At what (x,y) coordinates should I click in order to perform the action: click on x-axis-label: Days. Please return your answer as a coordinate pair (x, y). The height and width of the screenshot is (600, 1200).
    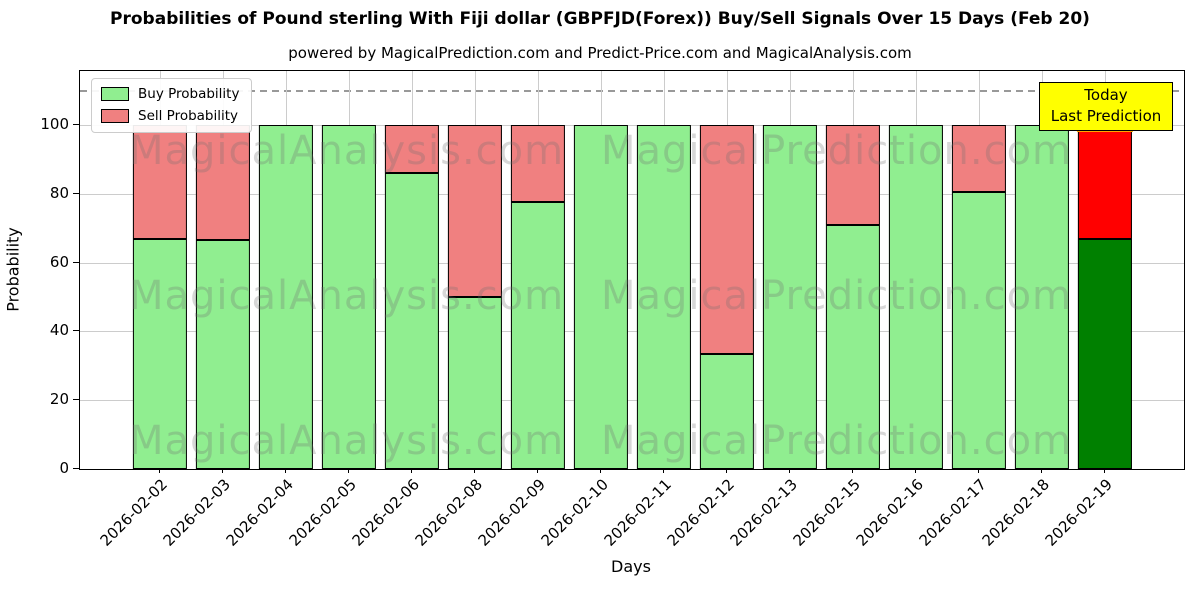
    Looking at the image, I should click on (631, 566).